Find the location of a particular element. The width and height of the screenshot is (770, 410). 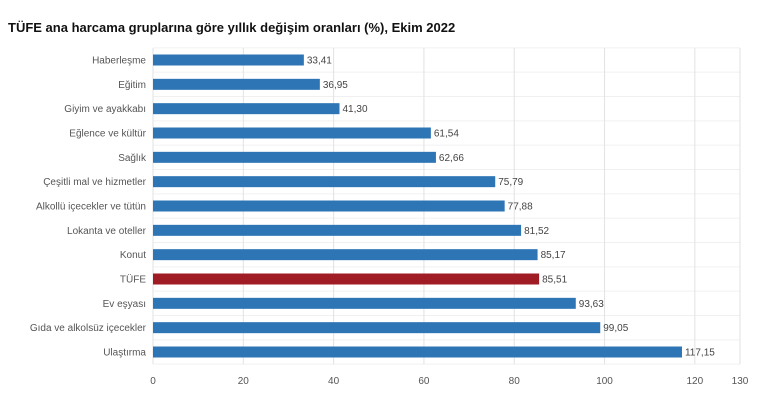

category-label: Haberleşme is located at coordinates (119, 61).